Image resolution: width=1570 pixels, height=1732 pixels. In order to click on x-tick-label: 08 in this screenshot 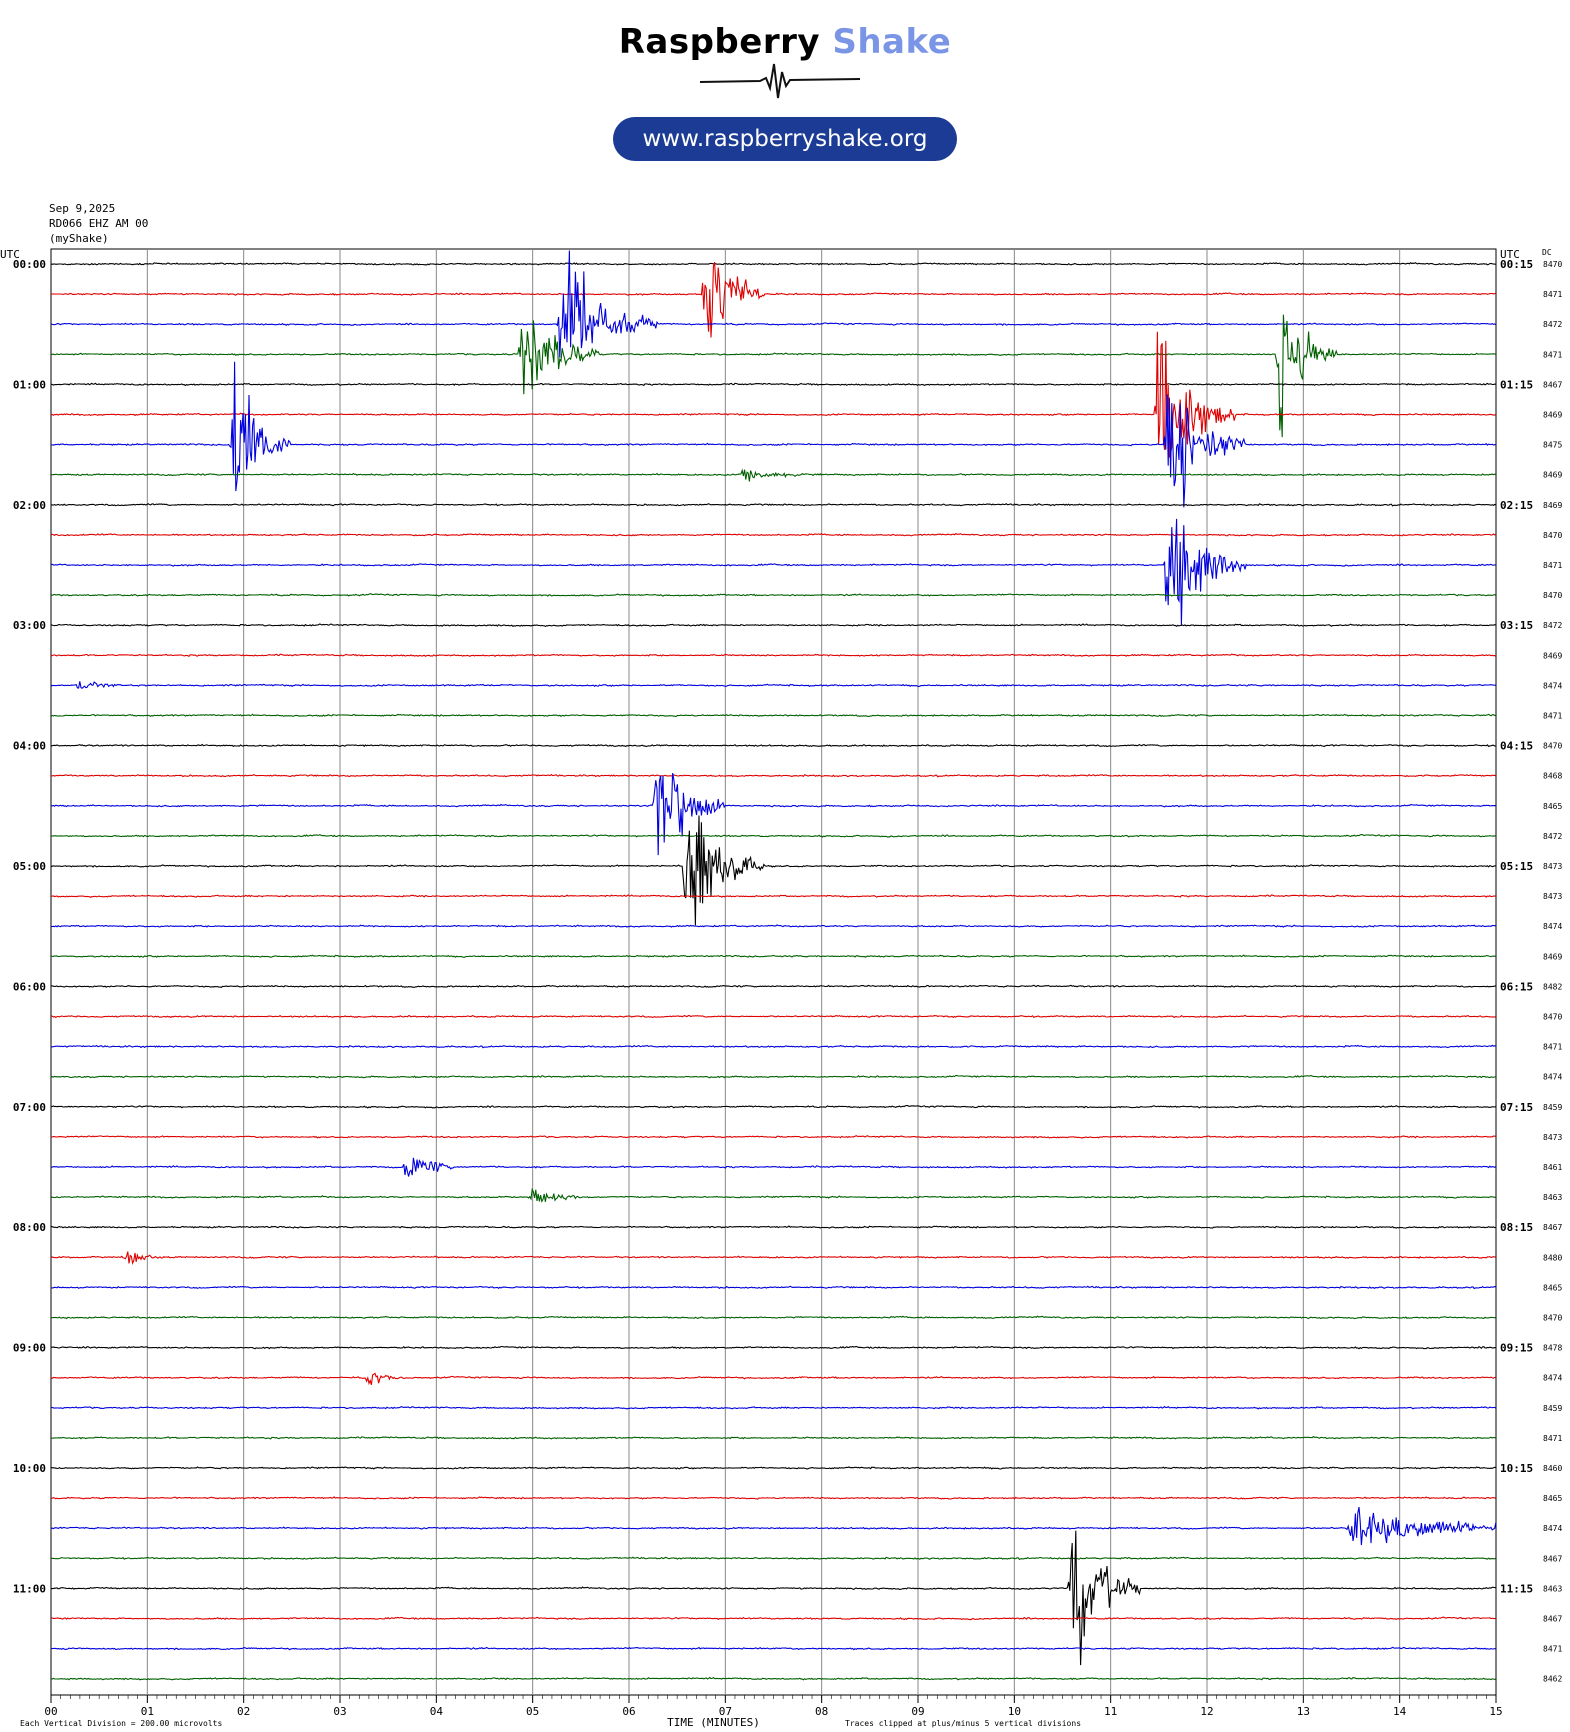, I will do `click(821, 1711)`.